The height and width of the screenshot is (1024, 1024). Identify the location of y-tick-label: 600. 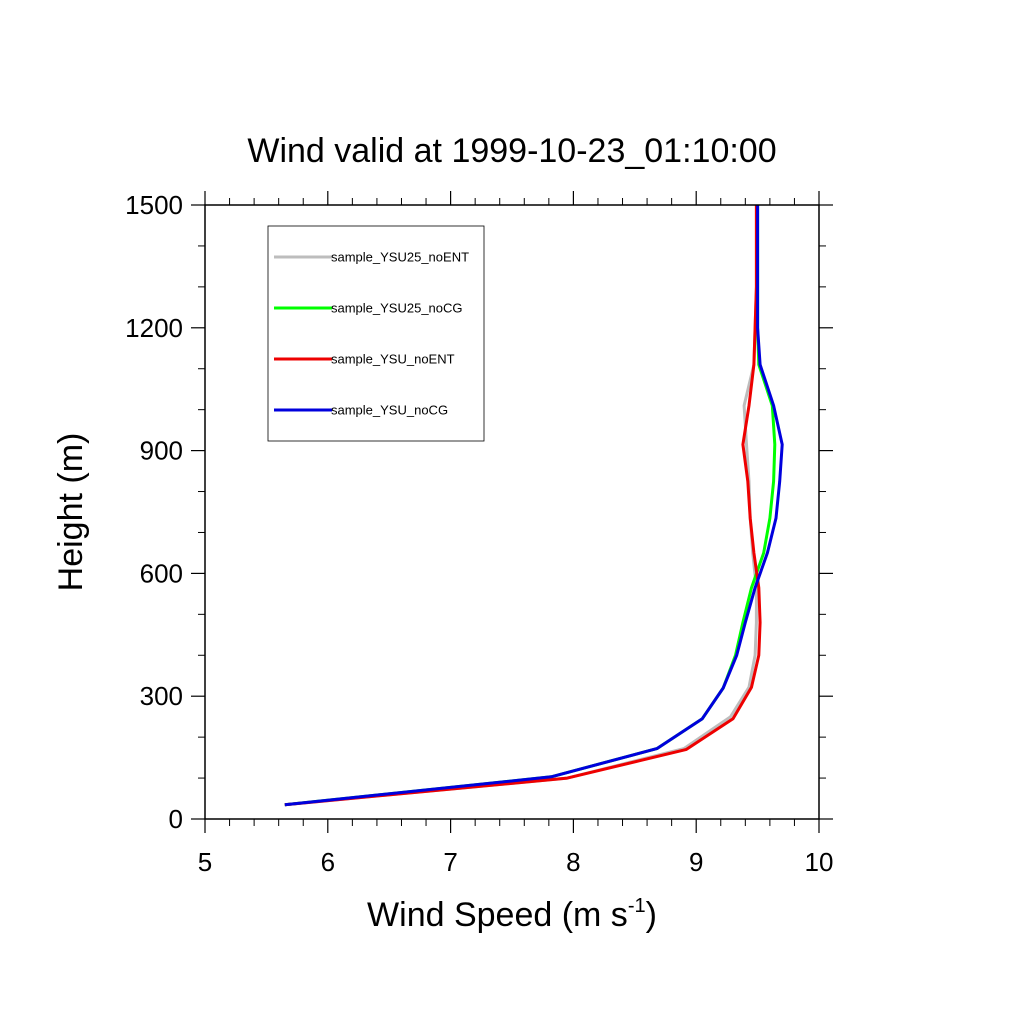
(161, 573).